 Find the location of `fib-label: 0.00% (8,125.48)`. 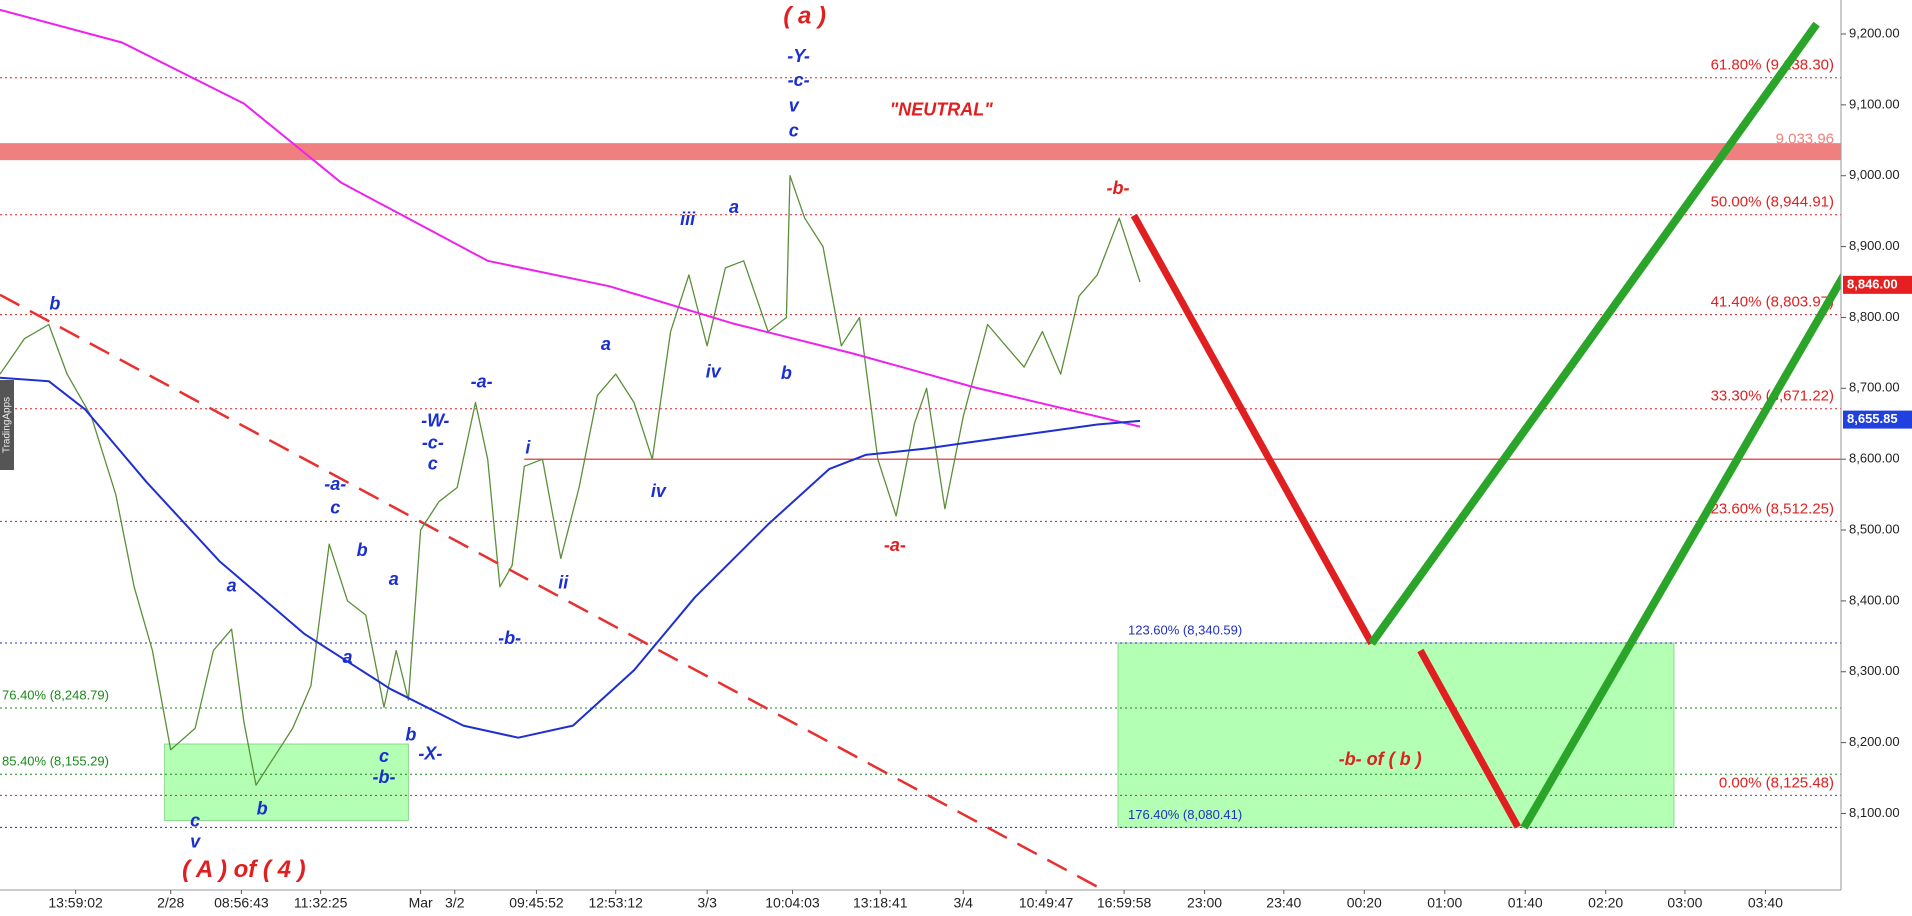

fib-label: 0.00% (8,125.48) is located at coordinates (1776, 782).